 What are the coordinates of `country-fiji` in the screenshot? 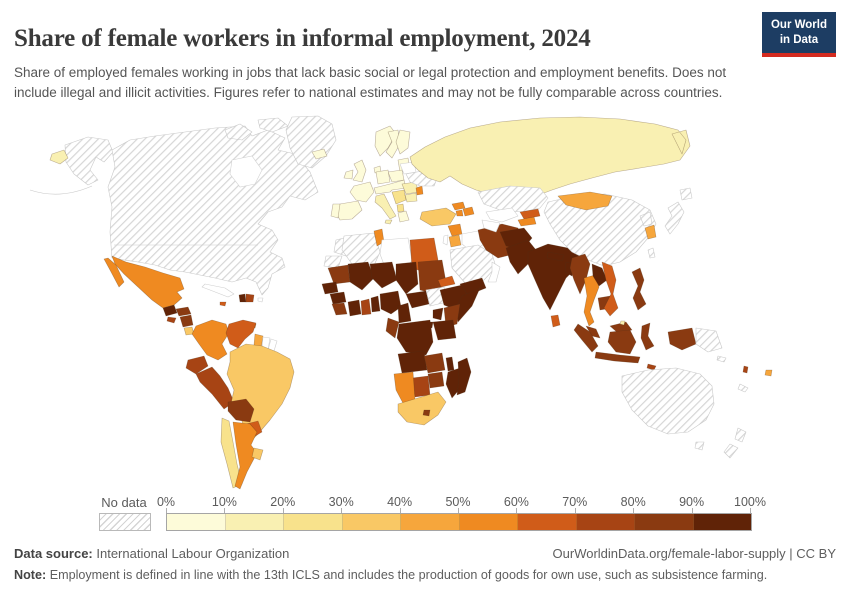 It's located at (768, 373).